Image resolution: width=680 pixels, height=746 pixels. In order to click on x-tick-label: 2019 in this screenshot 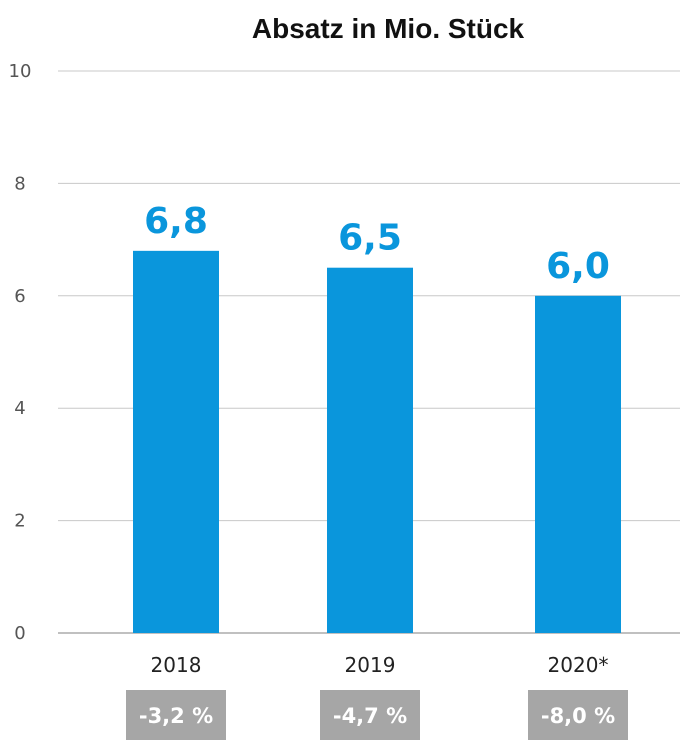, I will do `click(370, 665)`.